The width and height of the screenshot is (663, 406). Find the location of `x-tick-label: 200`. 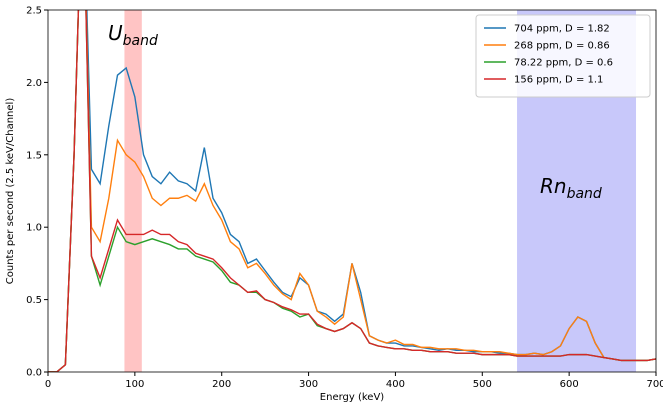

x-tick-label: 200 is located at coordinates (221, 384).